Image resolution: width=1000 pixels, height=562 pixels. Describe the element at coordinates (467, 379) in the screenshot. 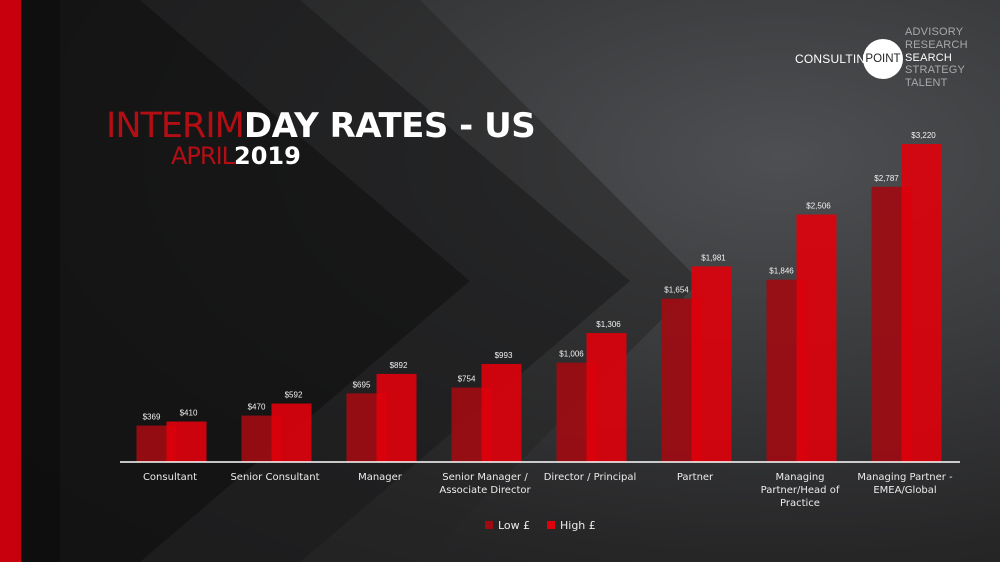

I see `value-label-low: $754` at that location.